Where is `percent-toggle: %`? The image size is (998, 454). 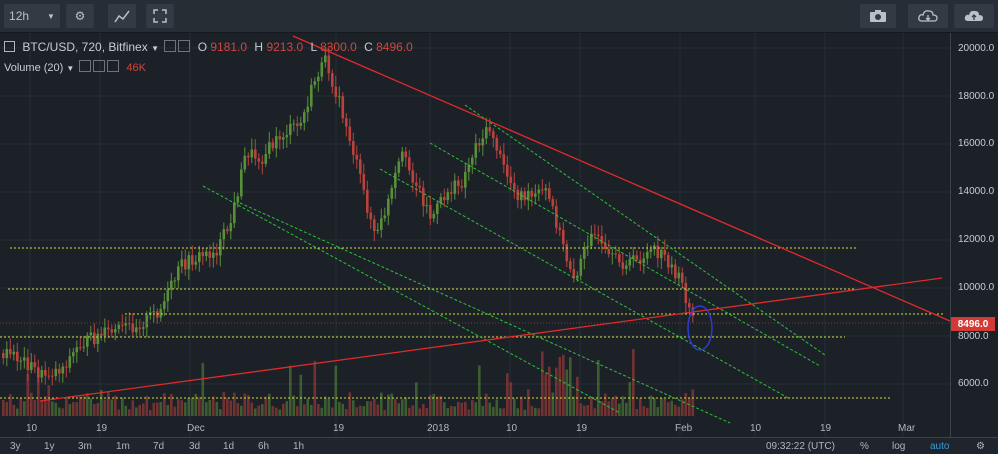
percent-toggle: % is located at coordinates (864, 446).